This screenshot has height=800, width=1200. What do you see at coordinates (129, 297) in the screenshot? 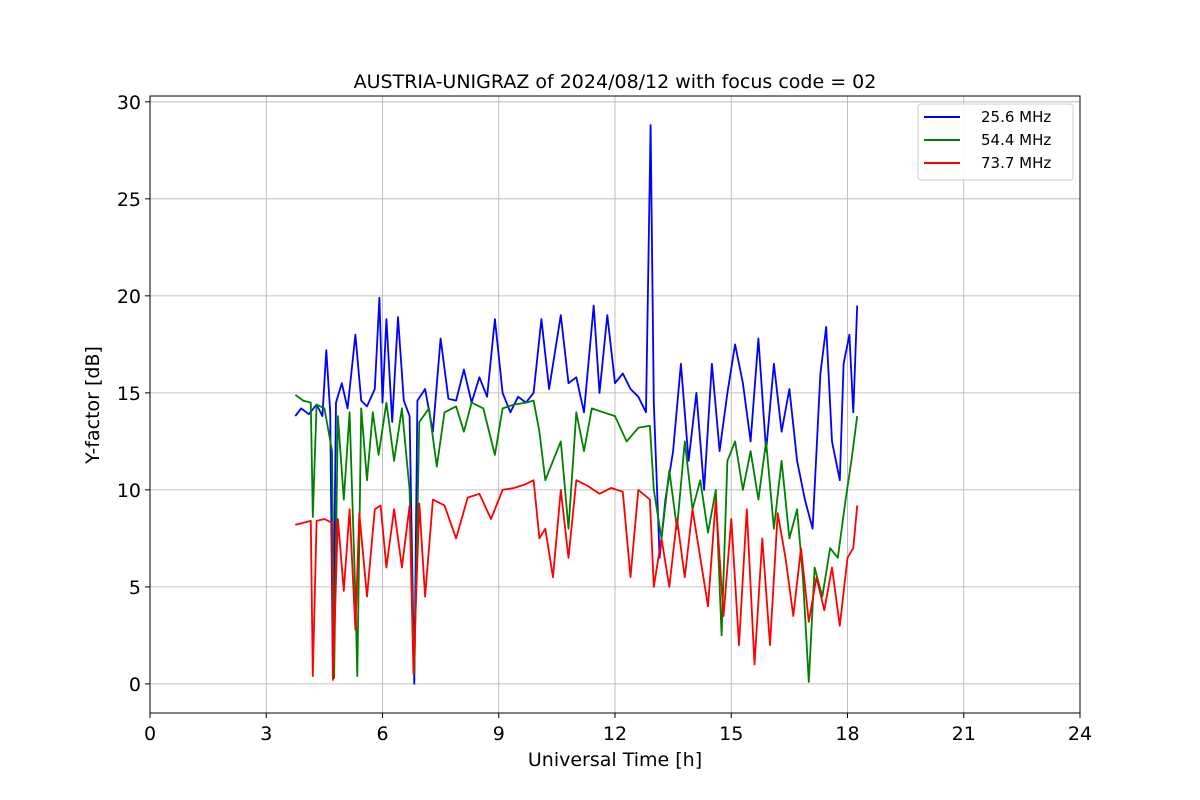
I see `y-tick-label: 20` at bounding box center [129, 297].